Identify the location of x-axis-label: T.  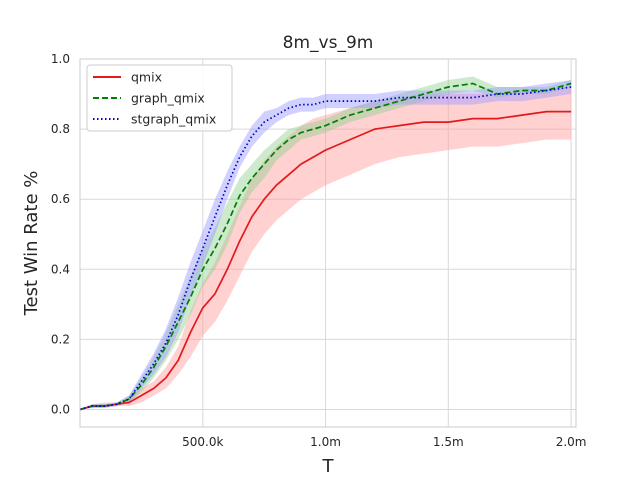
(328, 466).